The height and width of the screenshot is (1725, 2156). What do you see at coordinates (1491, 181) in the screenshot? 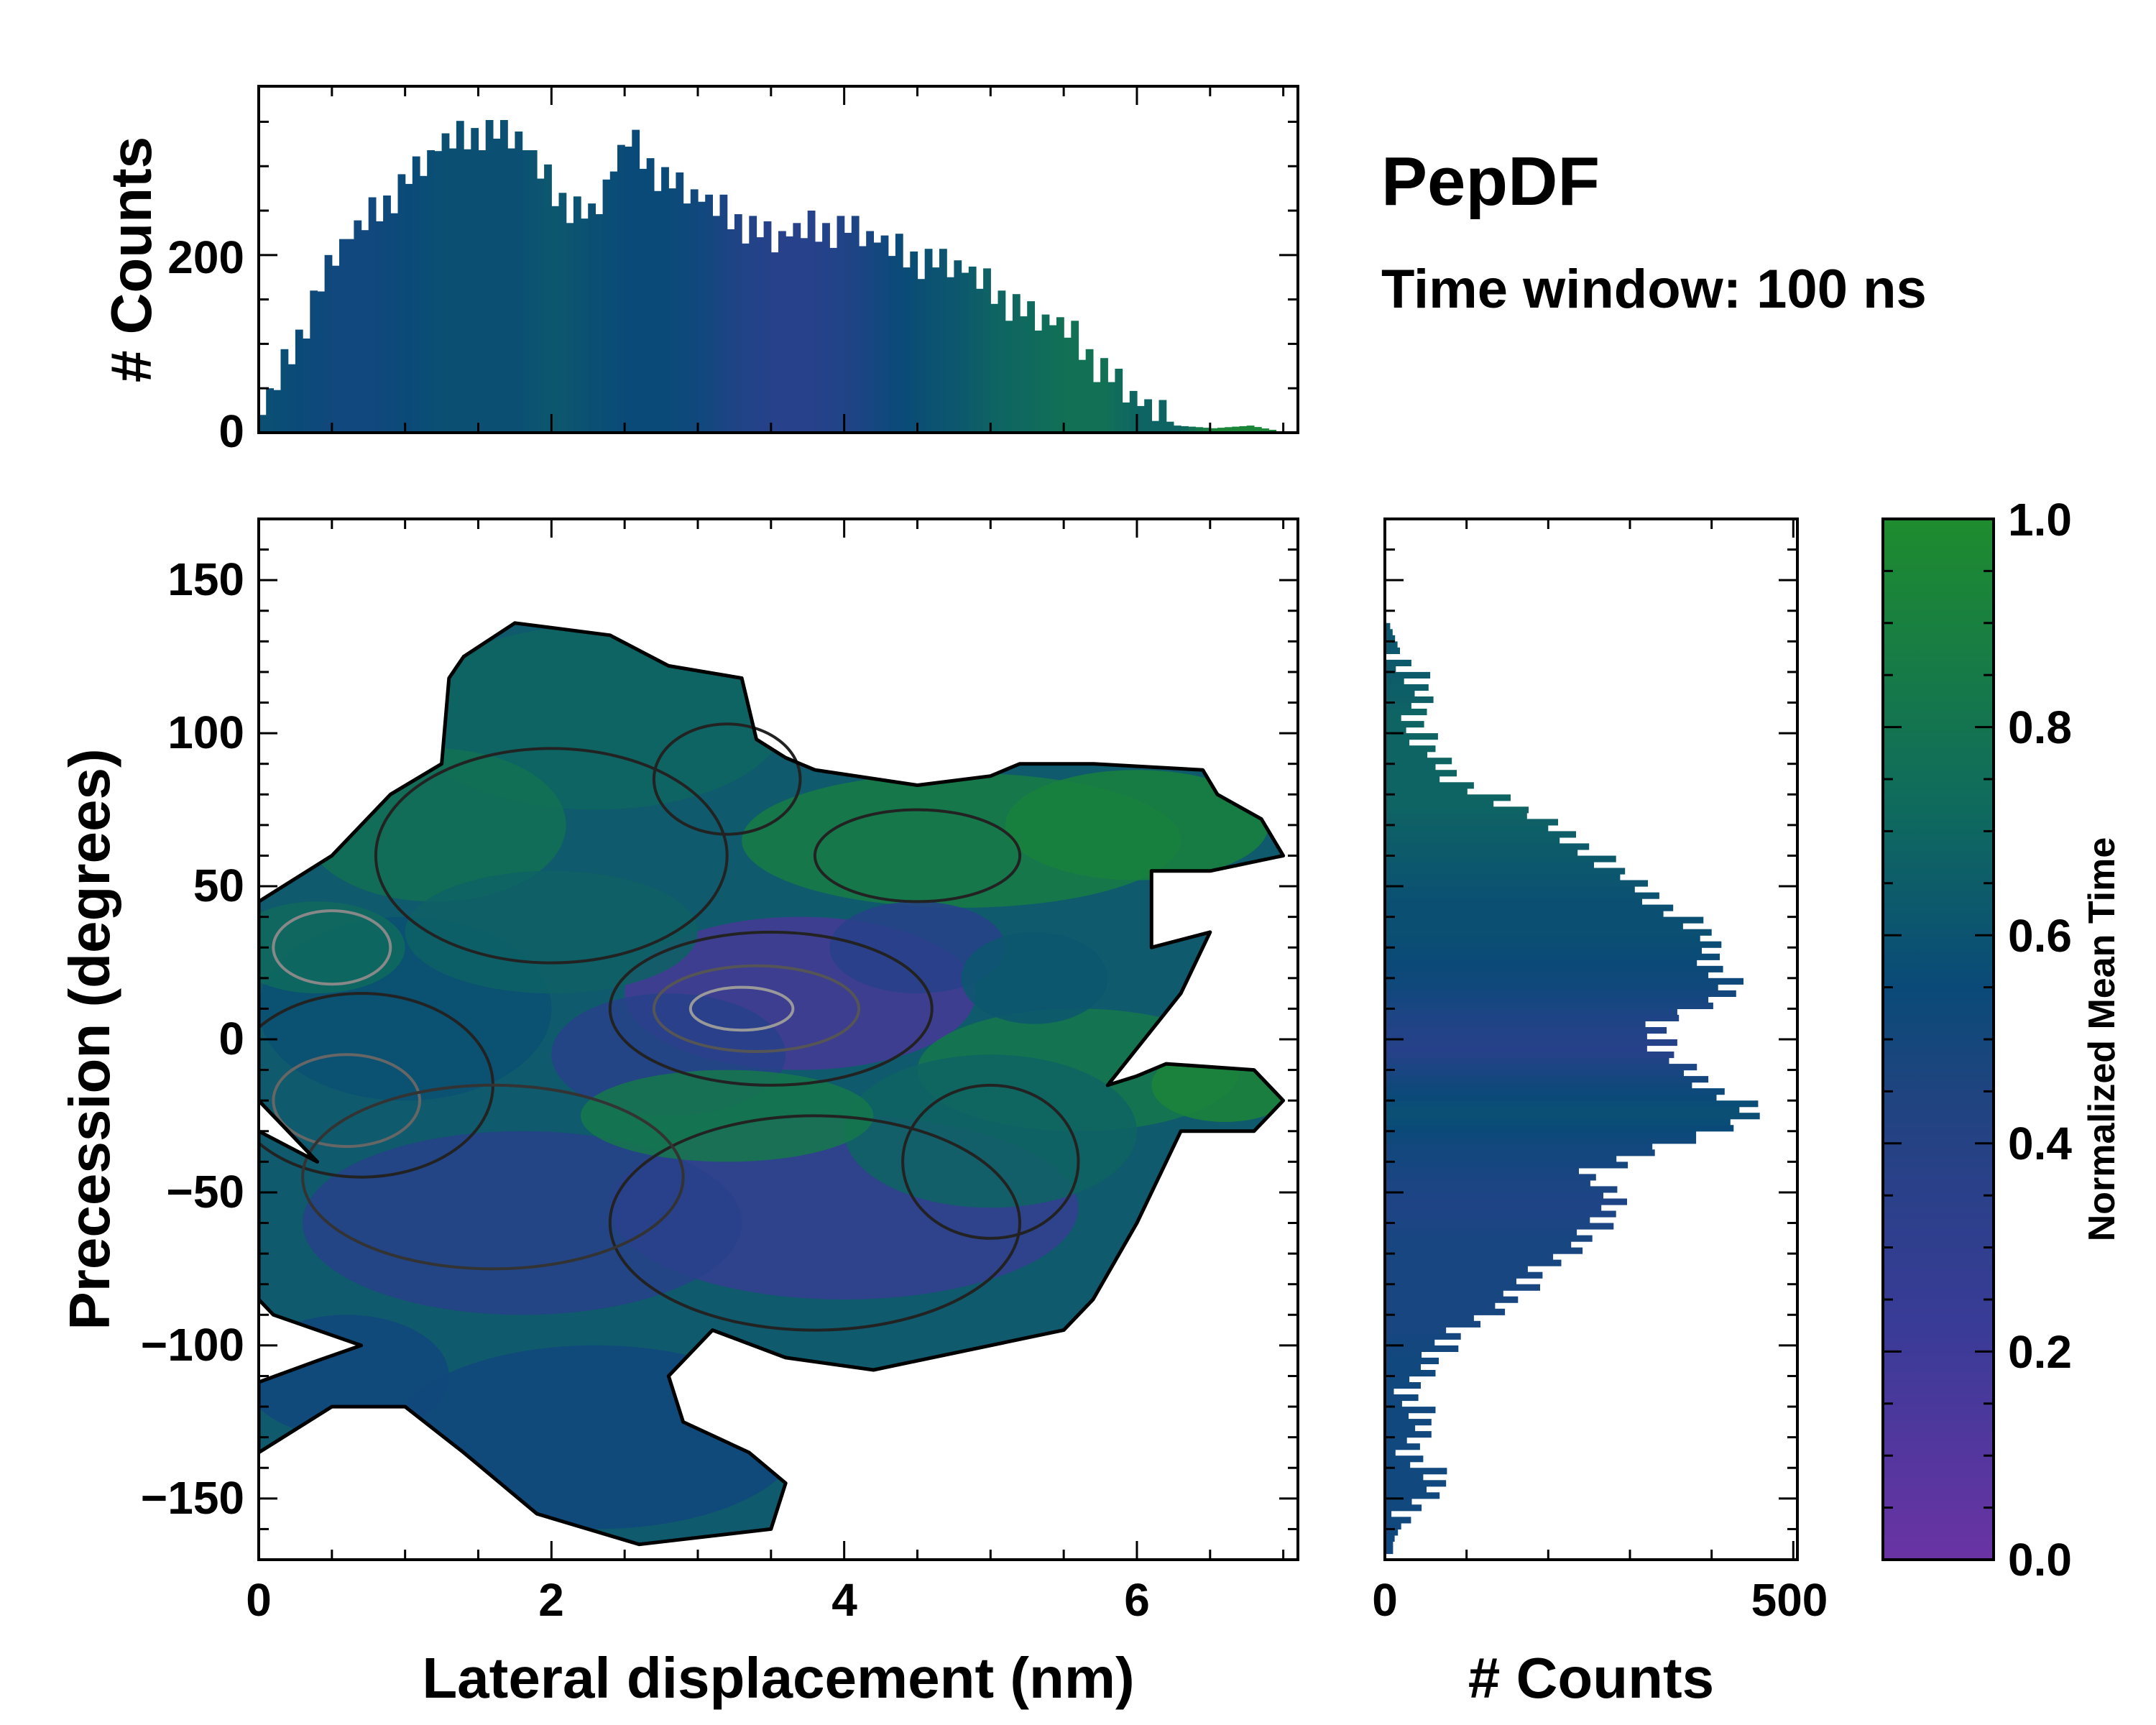
I see `figure-title: PepDF` at bounding box center [1491, 181].